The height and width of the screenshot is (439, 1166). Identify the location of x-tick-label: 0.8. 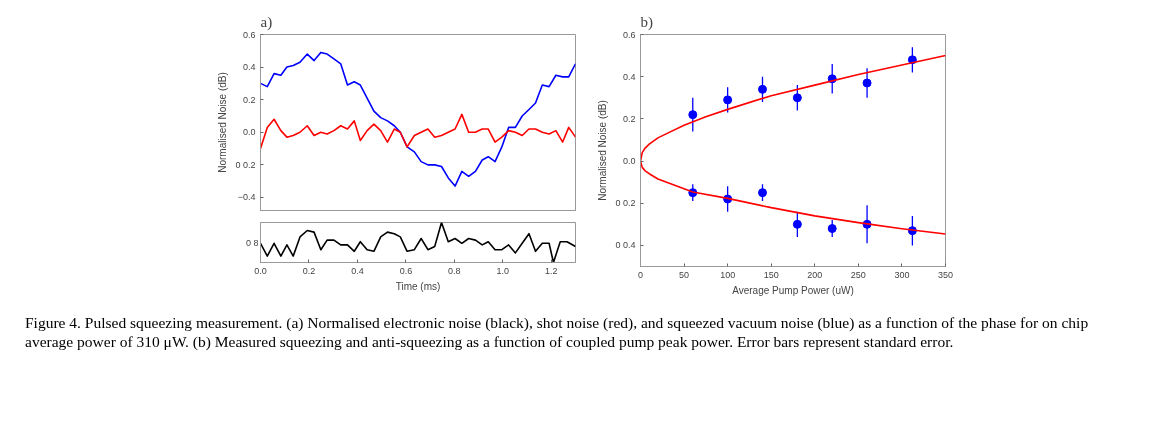
(454, 270).